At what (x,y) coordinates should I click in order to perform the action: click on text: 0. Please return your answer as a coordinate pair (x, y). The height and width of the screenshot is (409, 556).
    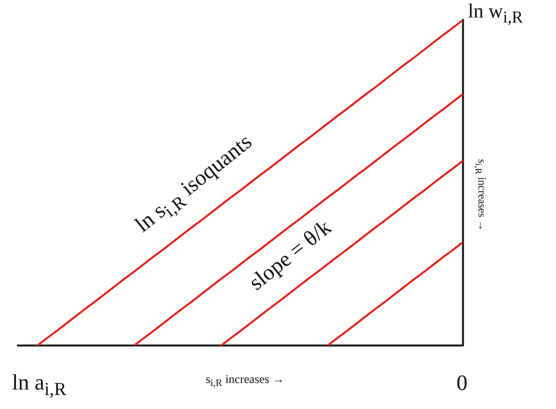
    Looking at the image, I should click on (462, 382).